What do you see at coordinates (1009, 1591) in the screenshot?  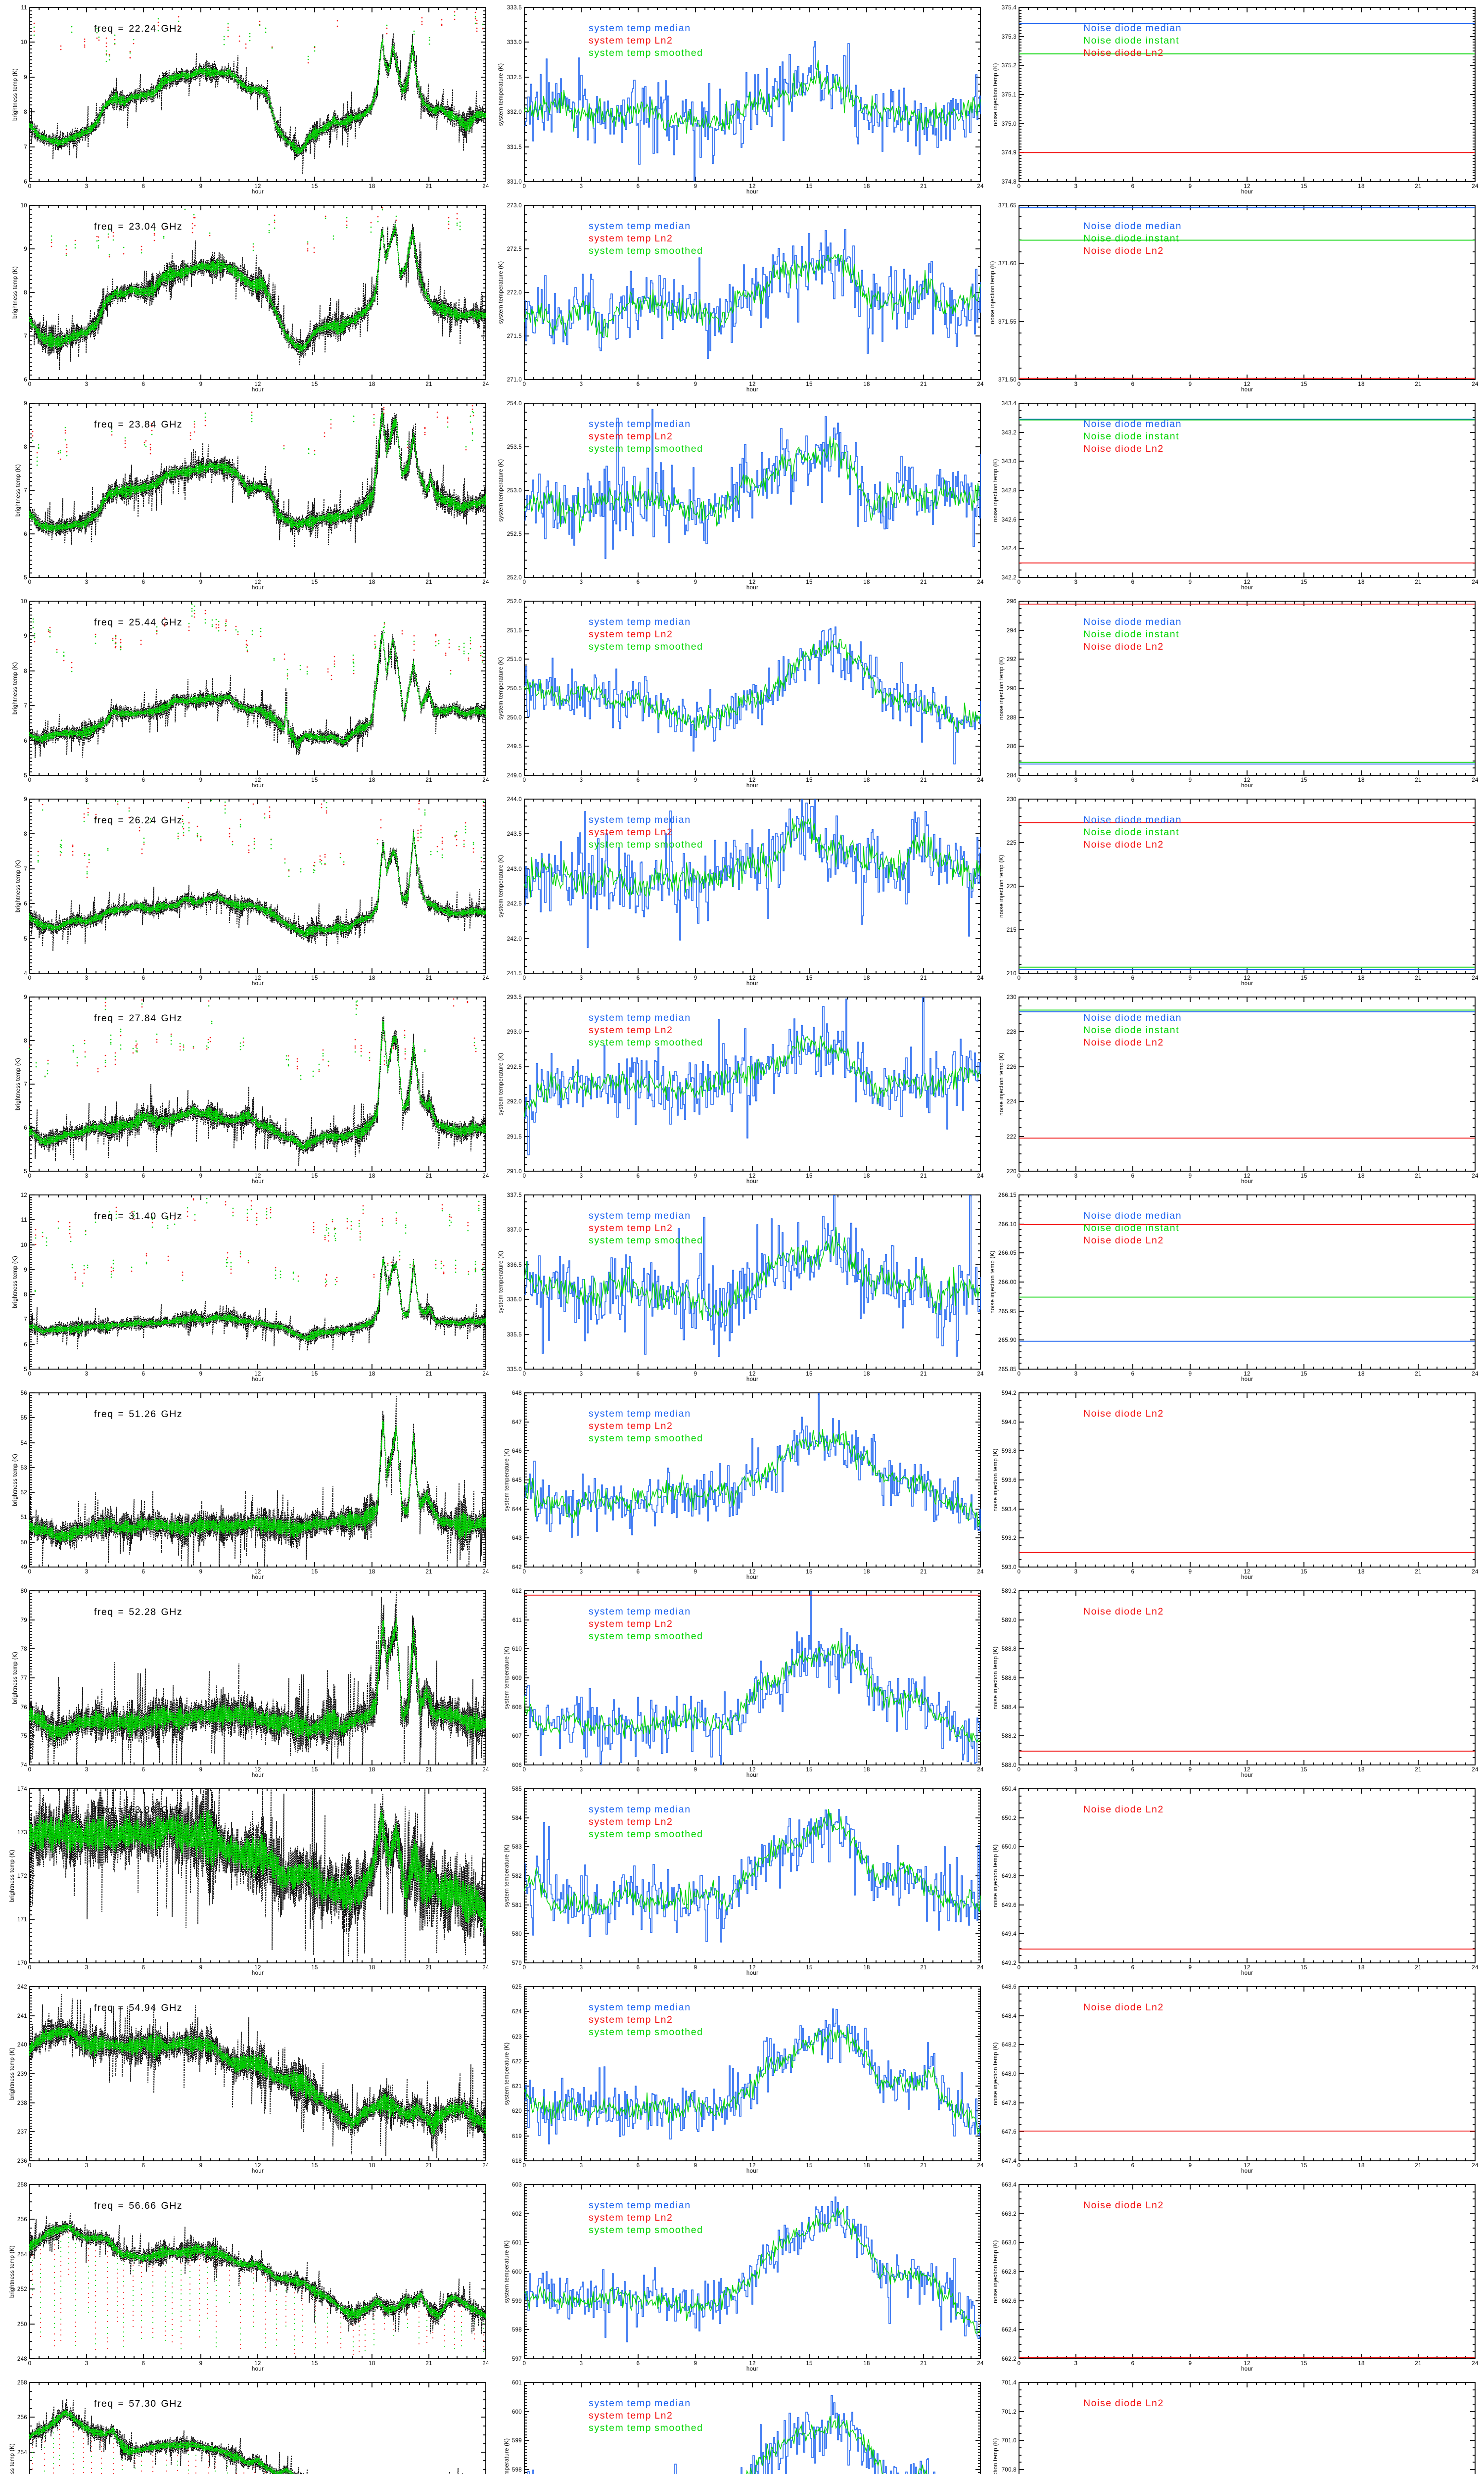 I see `svg-text: 589.2` at bounding box center [1009, 1591].